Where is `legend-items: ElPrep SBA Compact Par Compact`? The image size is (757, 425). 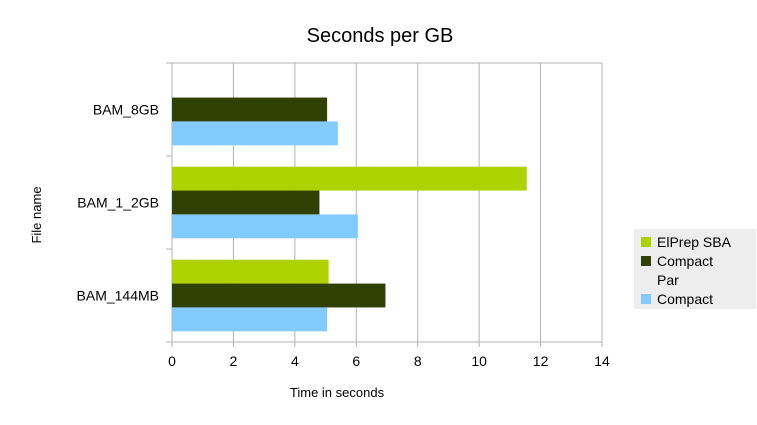 legend-items: ElPrep SBA Compact Par Compact is located at coordinates (686, 270).